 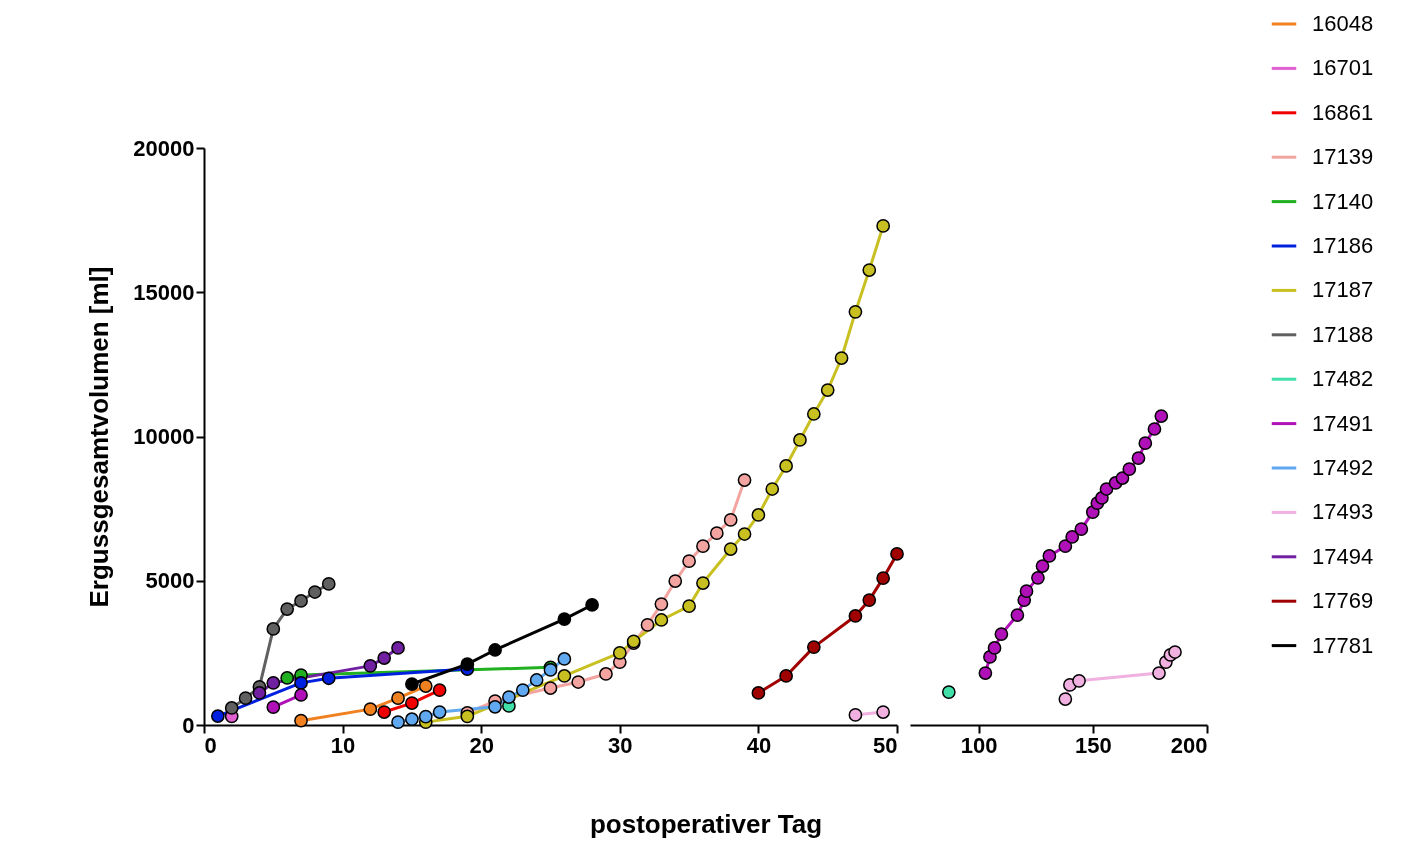 I want to click on legend-label: 17482, so click(x=1343, y=379).